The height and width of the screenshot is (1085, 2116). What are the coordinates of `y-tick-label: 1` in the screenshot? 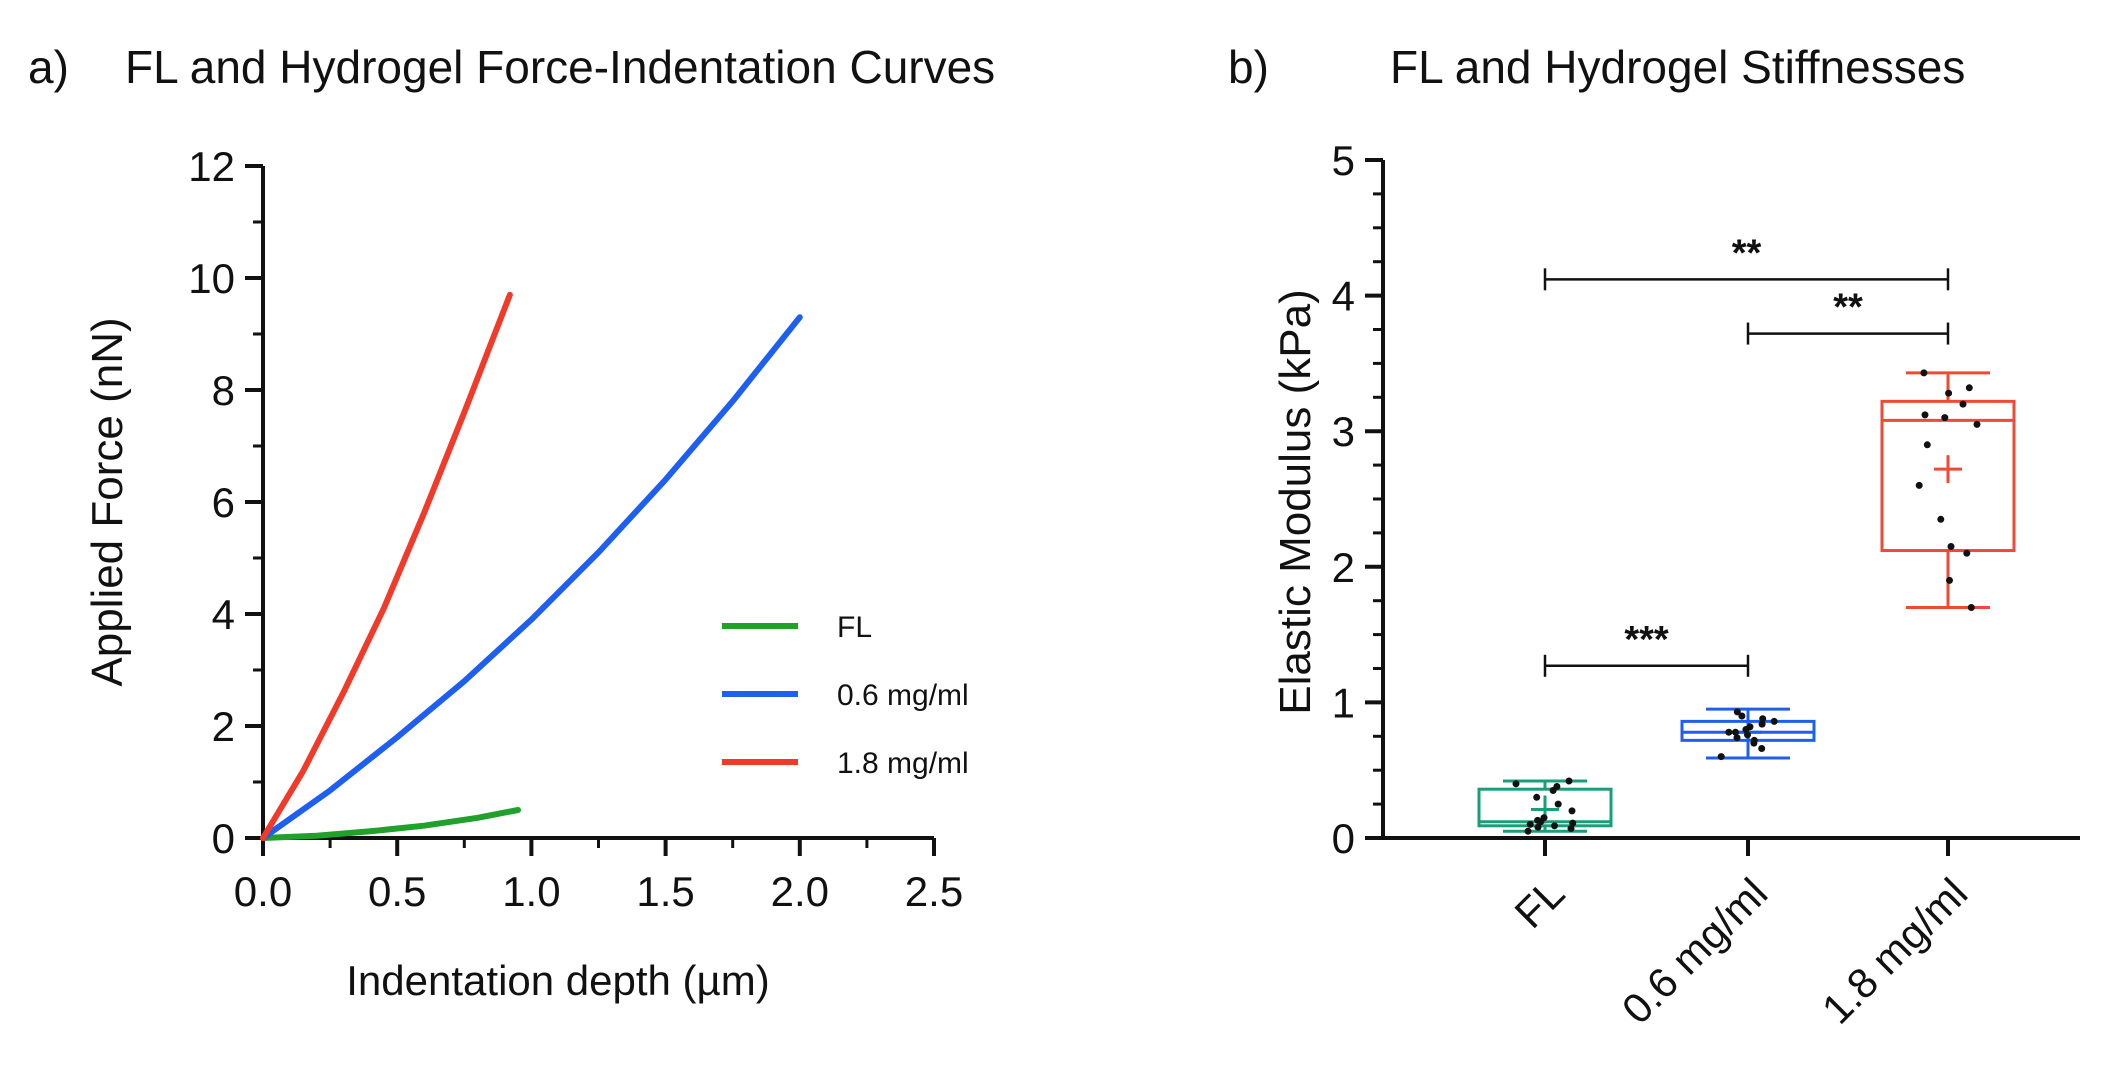 It's located at (1343, 702).